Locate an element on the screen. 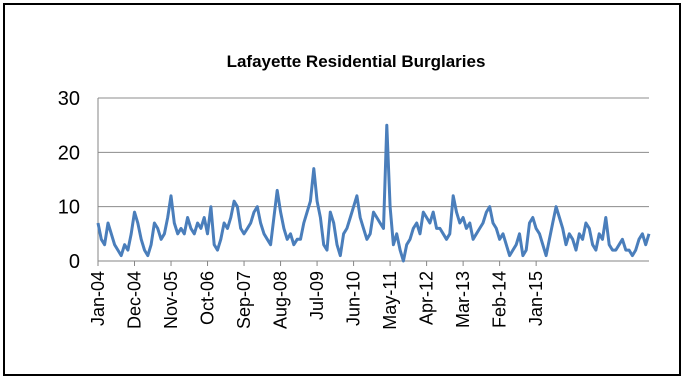 The height and width of the screenshot is (383, 688). x-tick-label: Nov-05 is located at coordinates (171, 300).